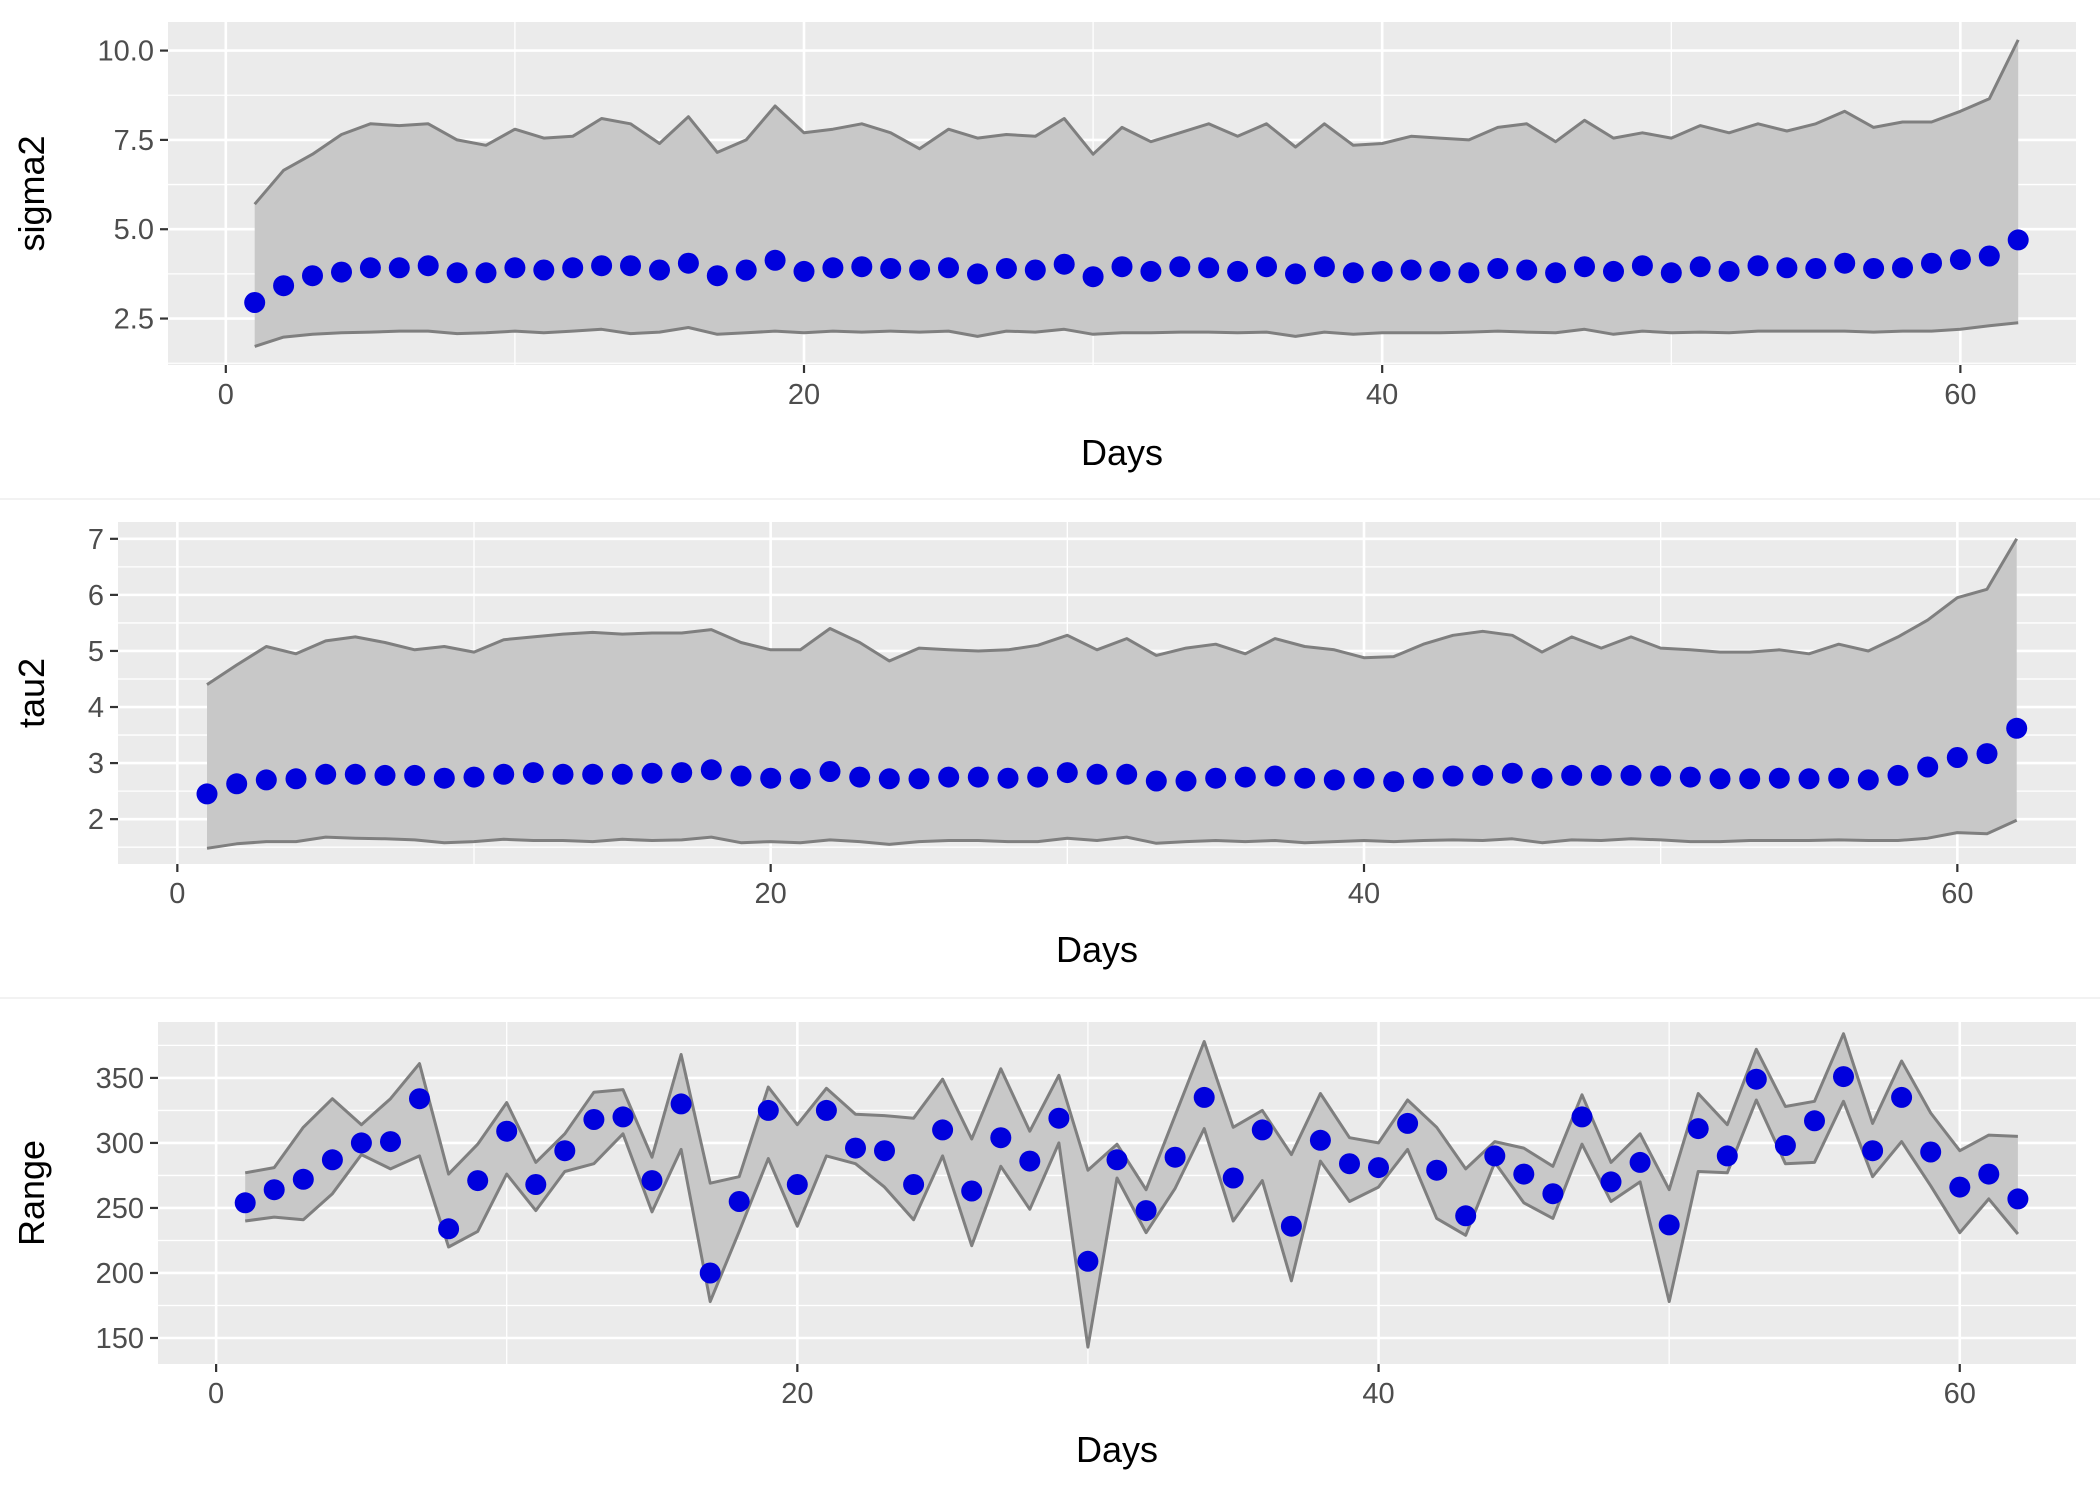 Image resolution: width=2100 pixels, height=1499 pixels. Describe the element at coordinates (804, 395) in the screenshot. I see `sigma2-x-tick-label: 20` at that location.